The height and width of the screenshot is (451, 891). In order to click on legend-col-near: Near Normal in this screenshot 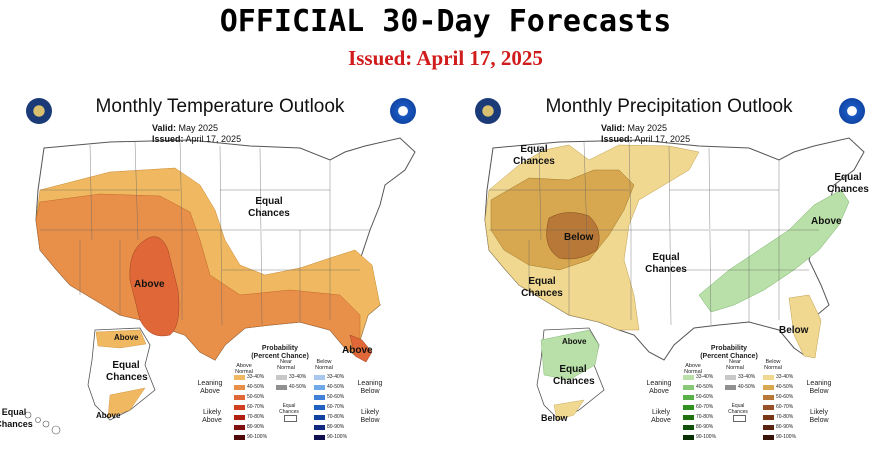, I will do `click(286, 365)`.